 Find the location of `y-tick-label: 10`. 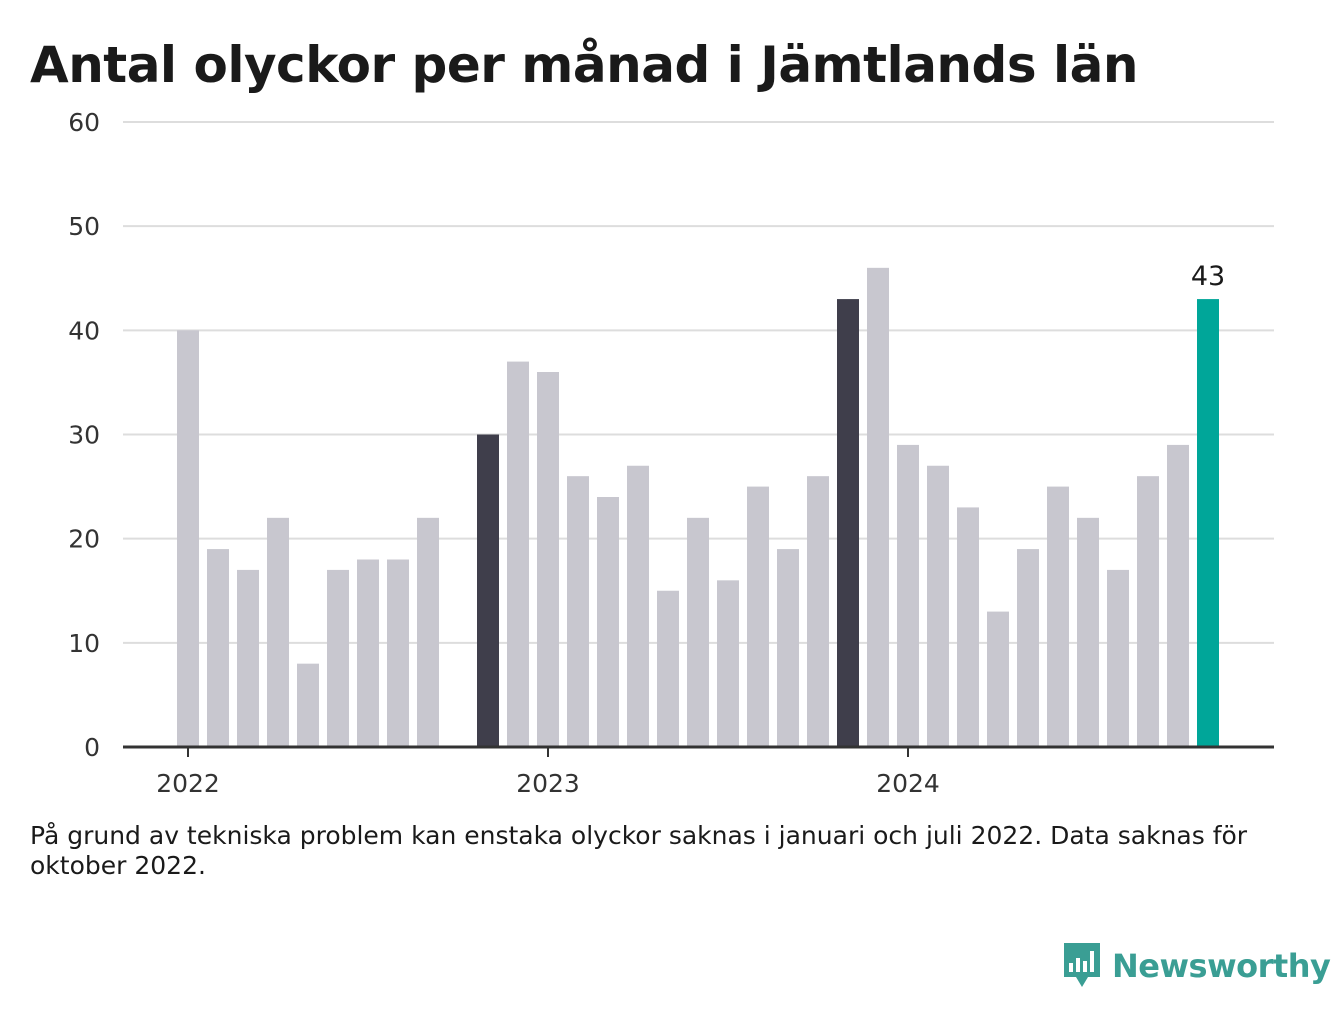

y-tick-label: 10 is located at coordinates (84, 643).